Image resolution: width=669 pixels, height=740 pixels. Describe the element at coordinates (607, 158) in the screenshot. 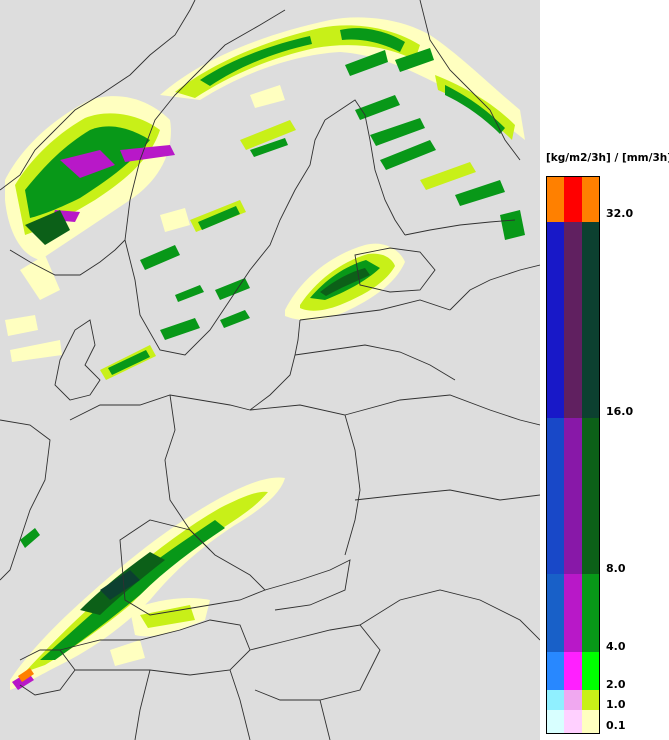

I see `legend-unit-label: [kg/m2/3h] / [mm/3h]` at that location.